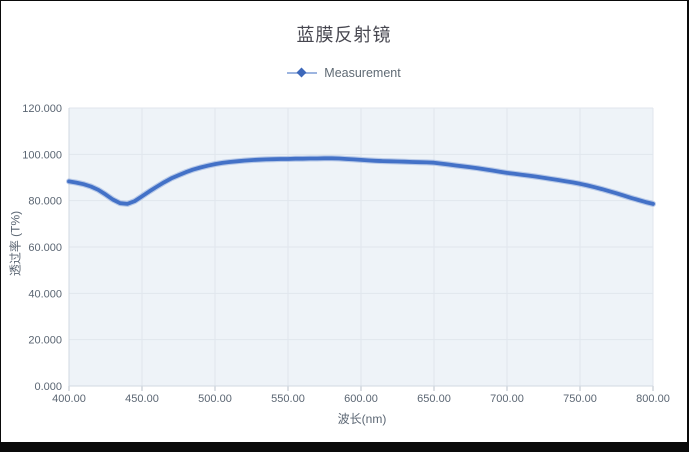 The width and height of the screenshot is (689, 452). Describe the element at coordinates (302, 72) in the screenshot. I see `legend-line-marker-icon` at that location.